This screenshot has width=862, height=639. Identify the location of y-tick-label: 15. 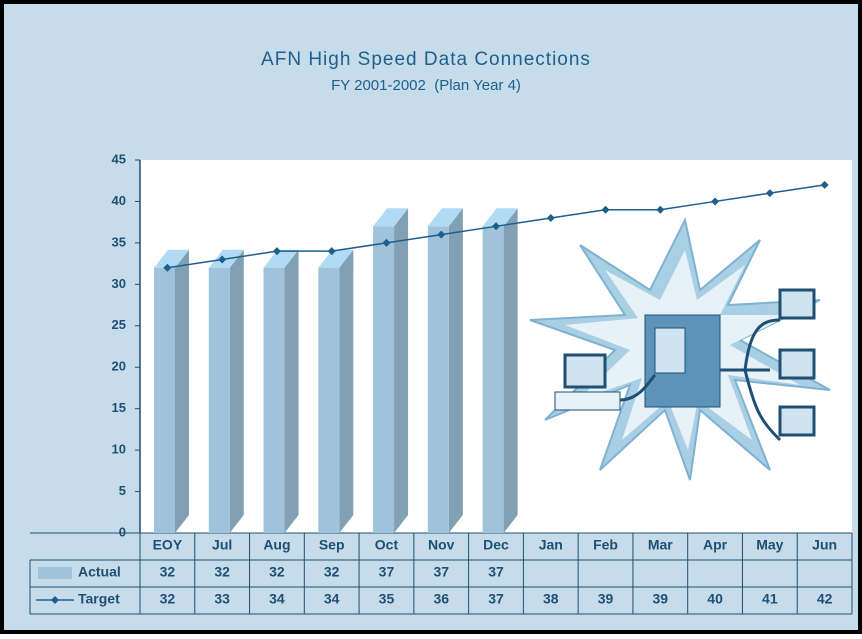
(119, 407).